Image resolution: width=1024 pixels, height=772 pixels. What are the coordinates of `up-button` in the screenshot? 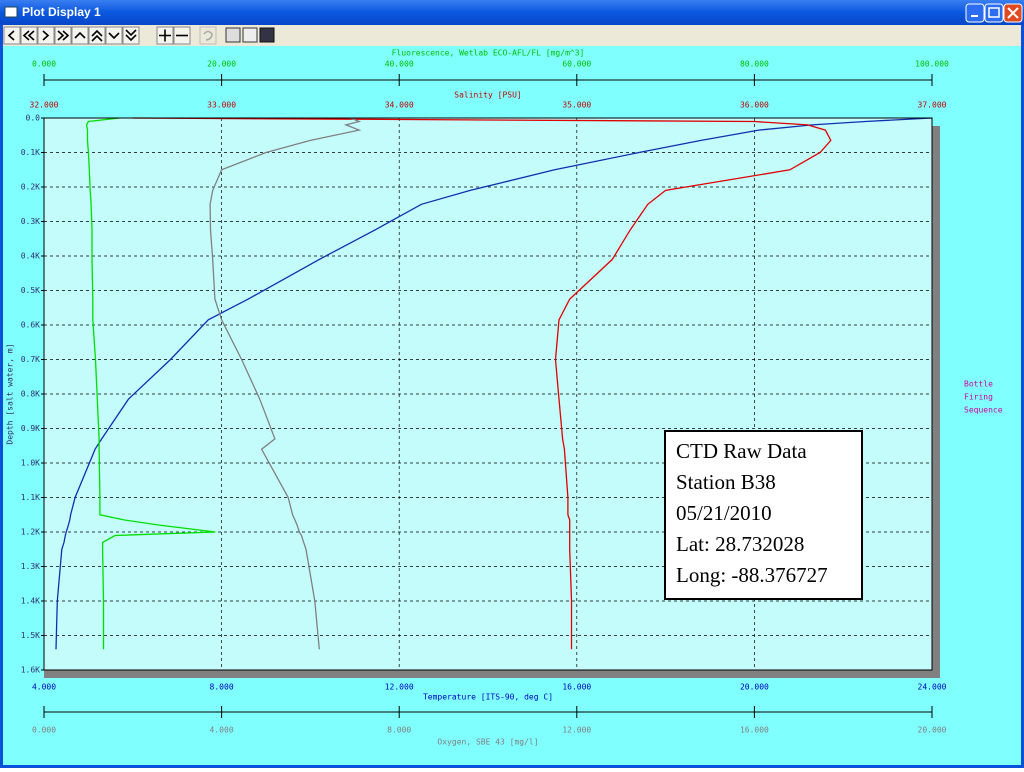 It's located at (80, 35).